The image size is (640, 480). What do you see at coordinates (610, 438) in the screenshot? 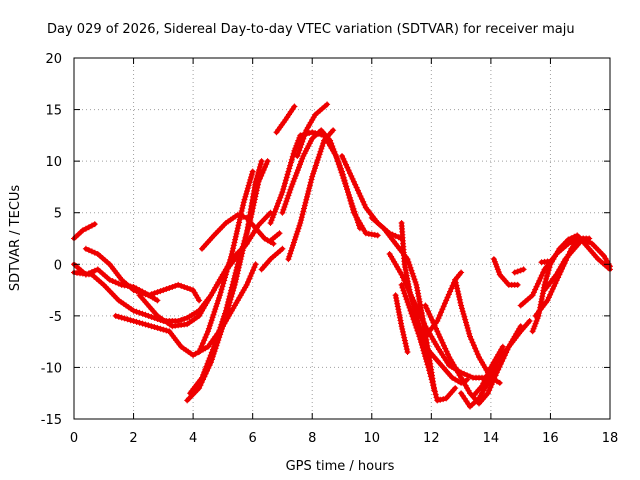
I see `x-tick-label: 18` at bounding box center [610, 438].